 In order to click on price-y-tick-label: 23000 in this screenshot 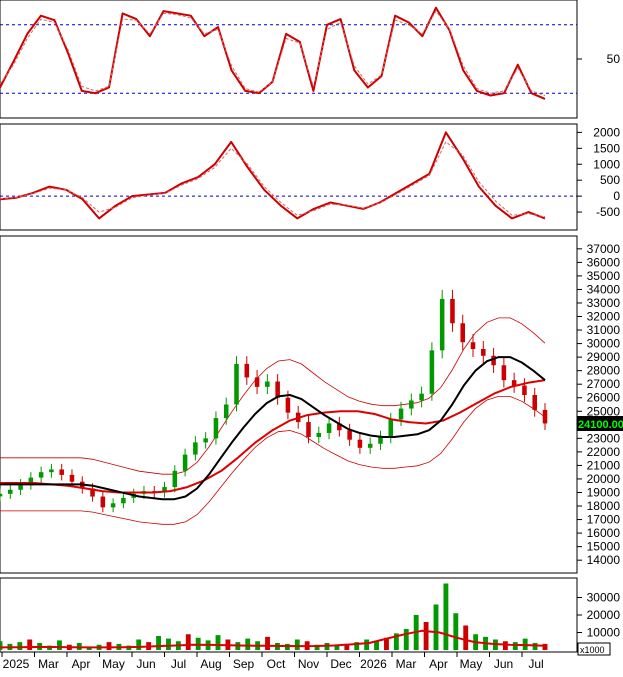, I will do `click(604, 438)`.